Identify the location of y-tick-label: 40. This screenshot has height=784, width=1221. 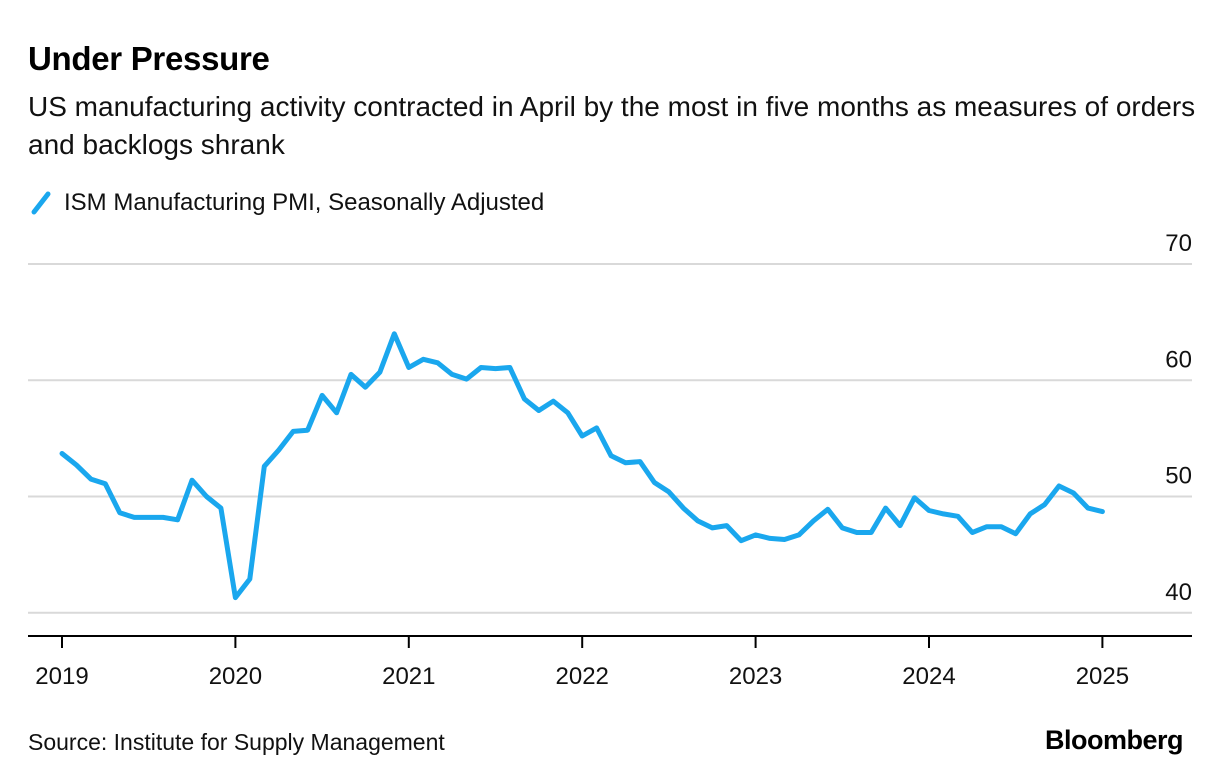
(1178, 592).